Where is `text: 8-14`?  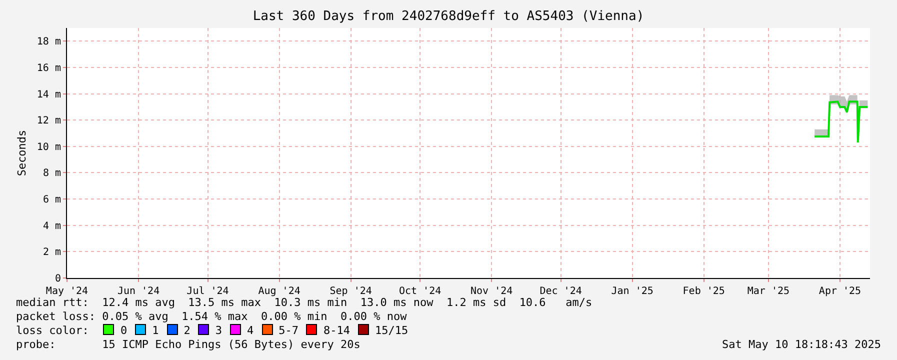
text: 8-14 is located at coordinates (336, 330).